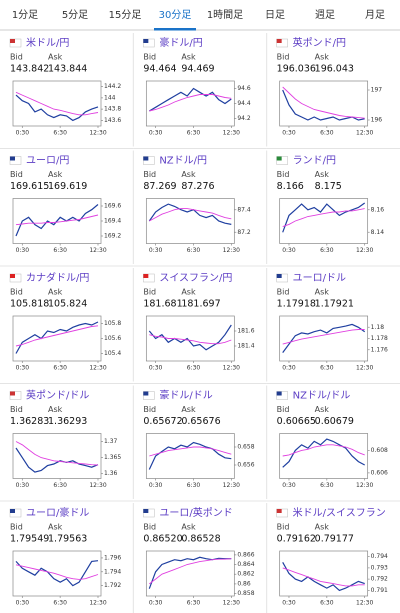 This screenshot has width=400, height=613. What do you see at coordinates (57, 512) in the screenshot?
I see `pair-title: ユーロ/豪ドル` at bounding box center [57, 512].